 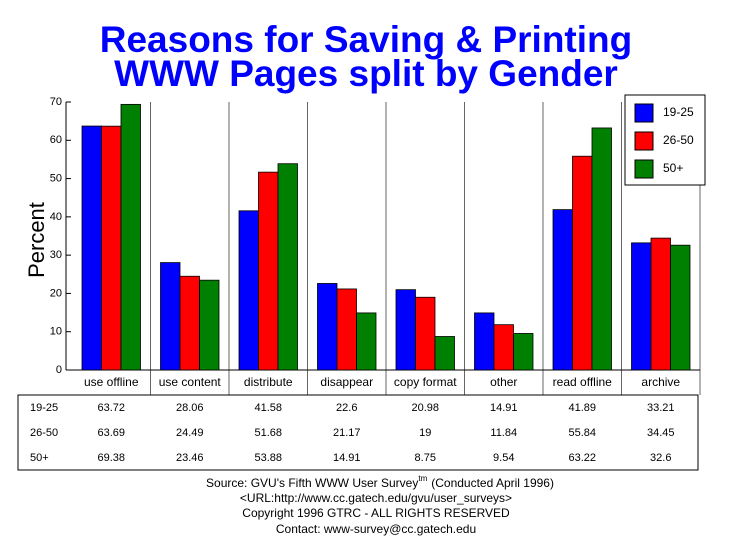 What do you see at coordinates (111, 382) in the screenshot?
I see `x-tick-label: use offline` at bounding box center [111, 382].